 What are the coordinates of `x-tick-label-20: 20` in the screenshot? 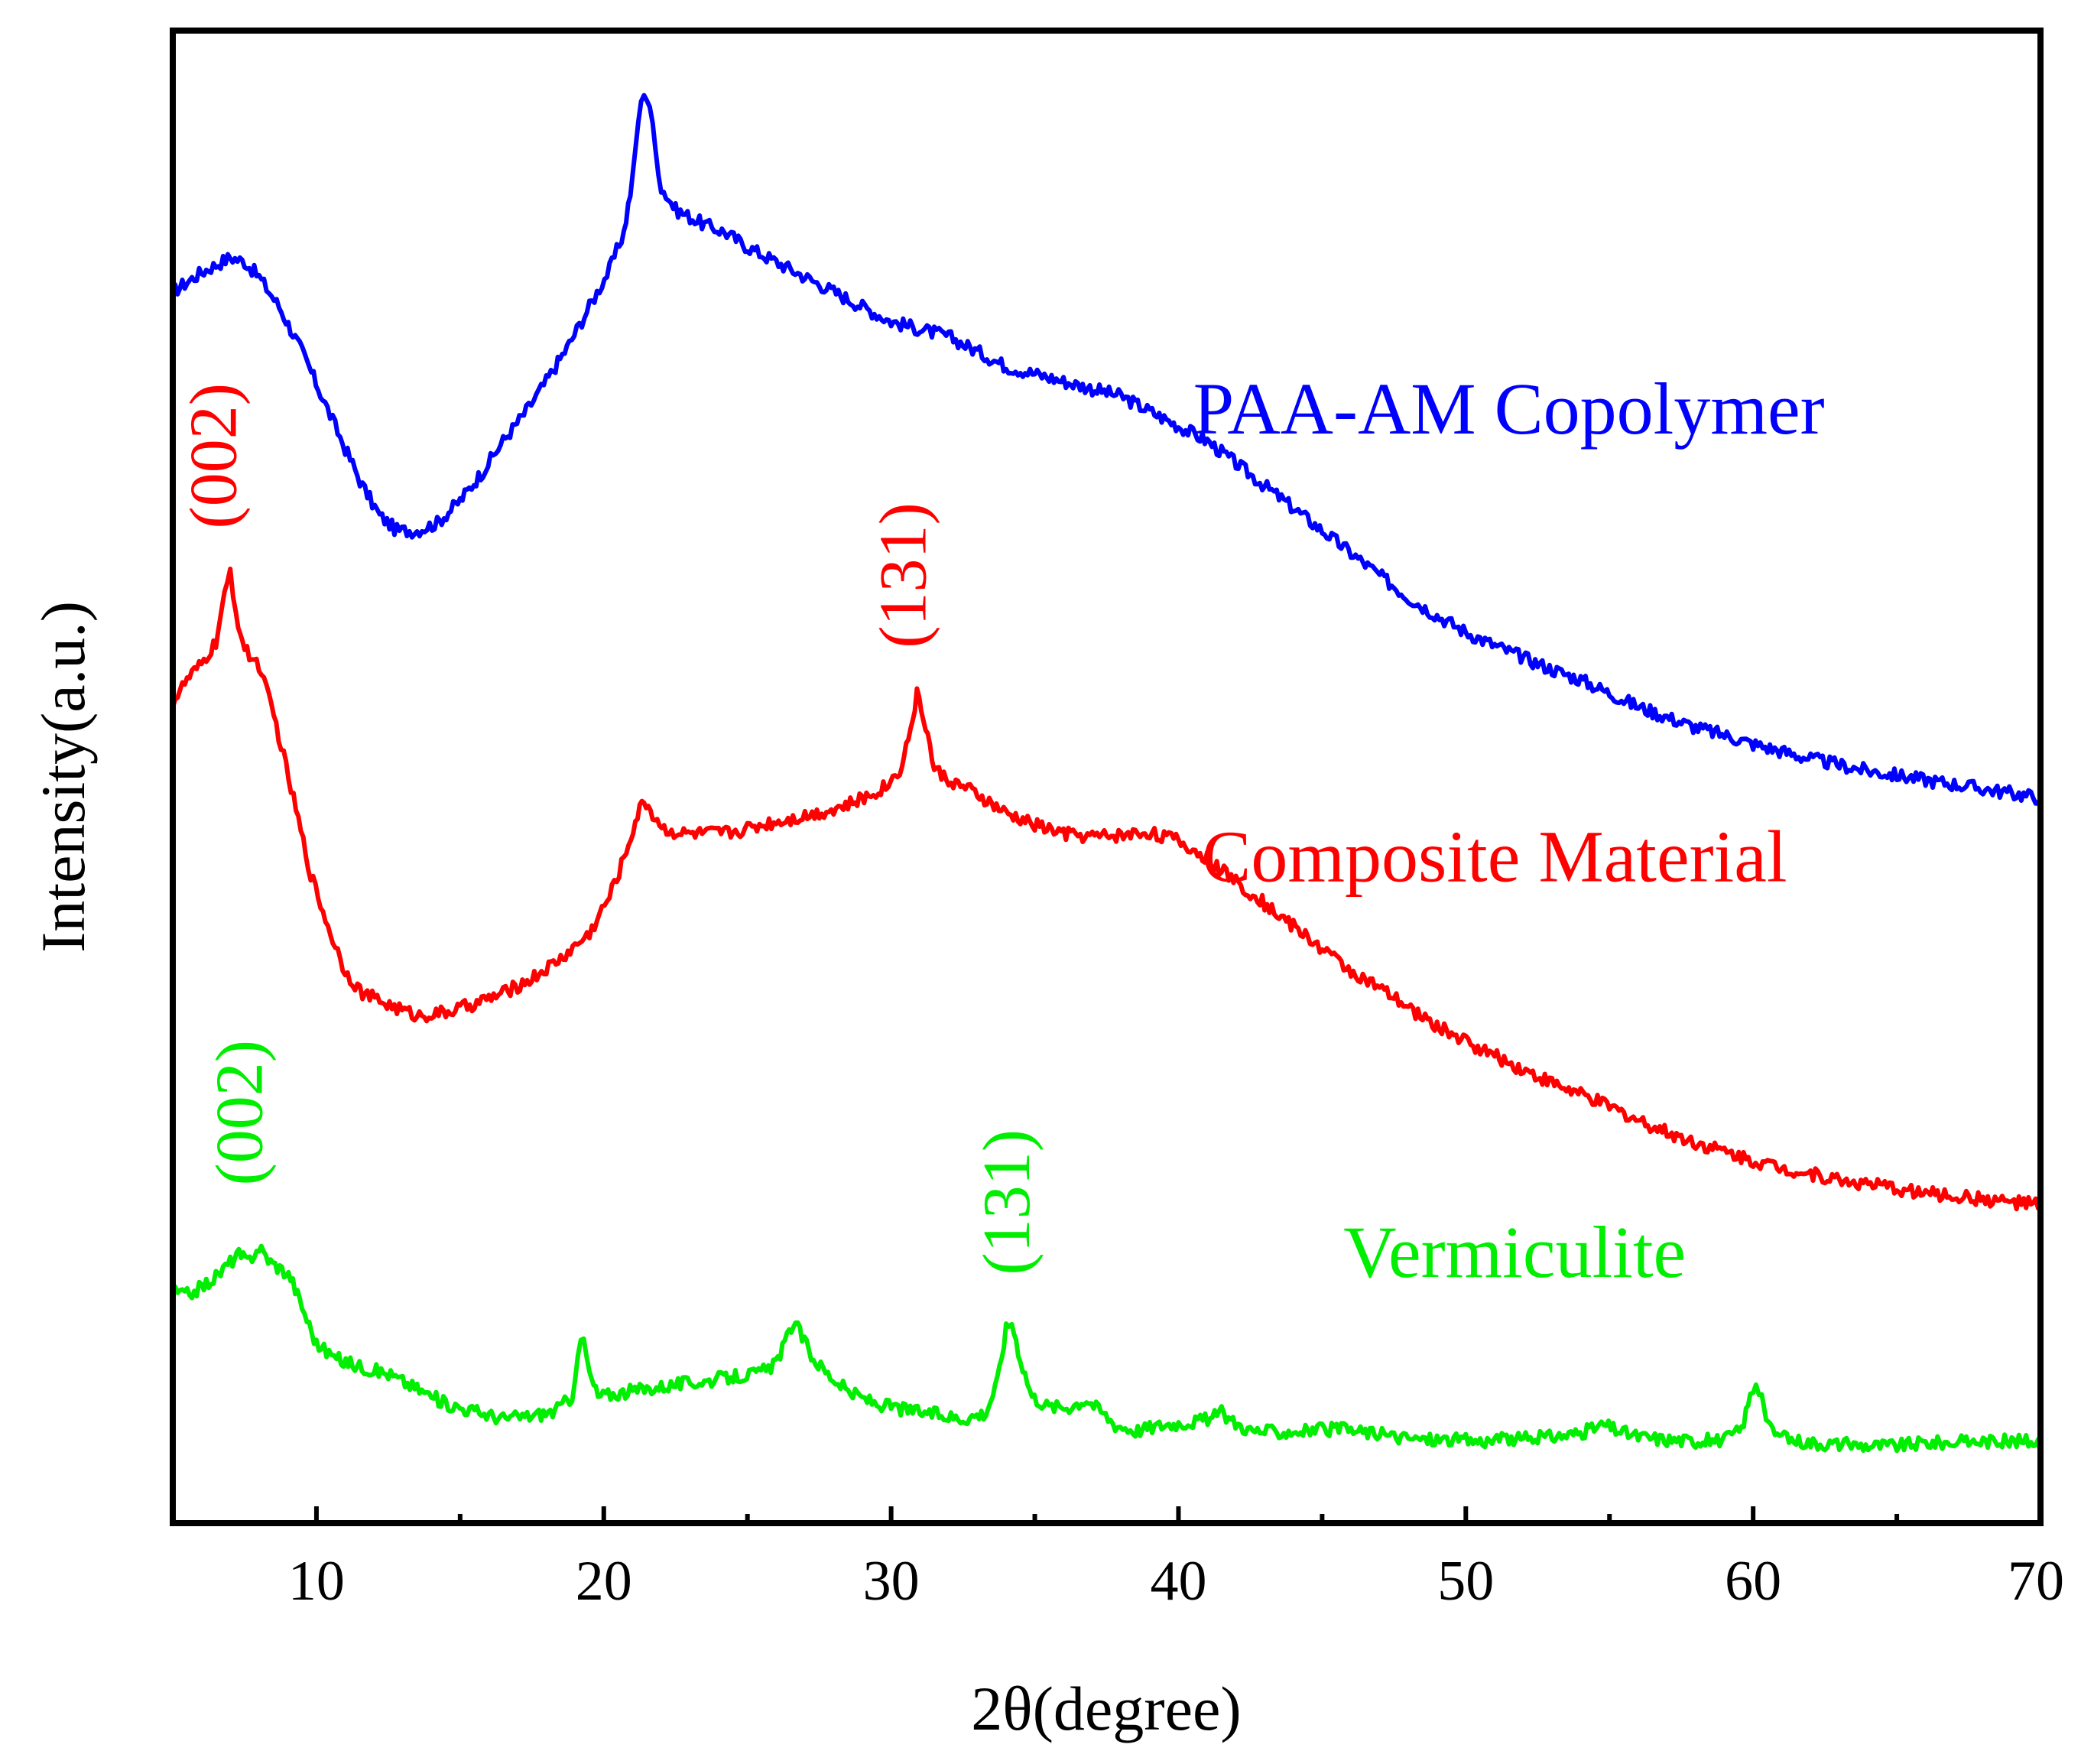 It's located at (604, 1581).